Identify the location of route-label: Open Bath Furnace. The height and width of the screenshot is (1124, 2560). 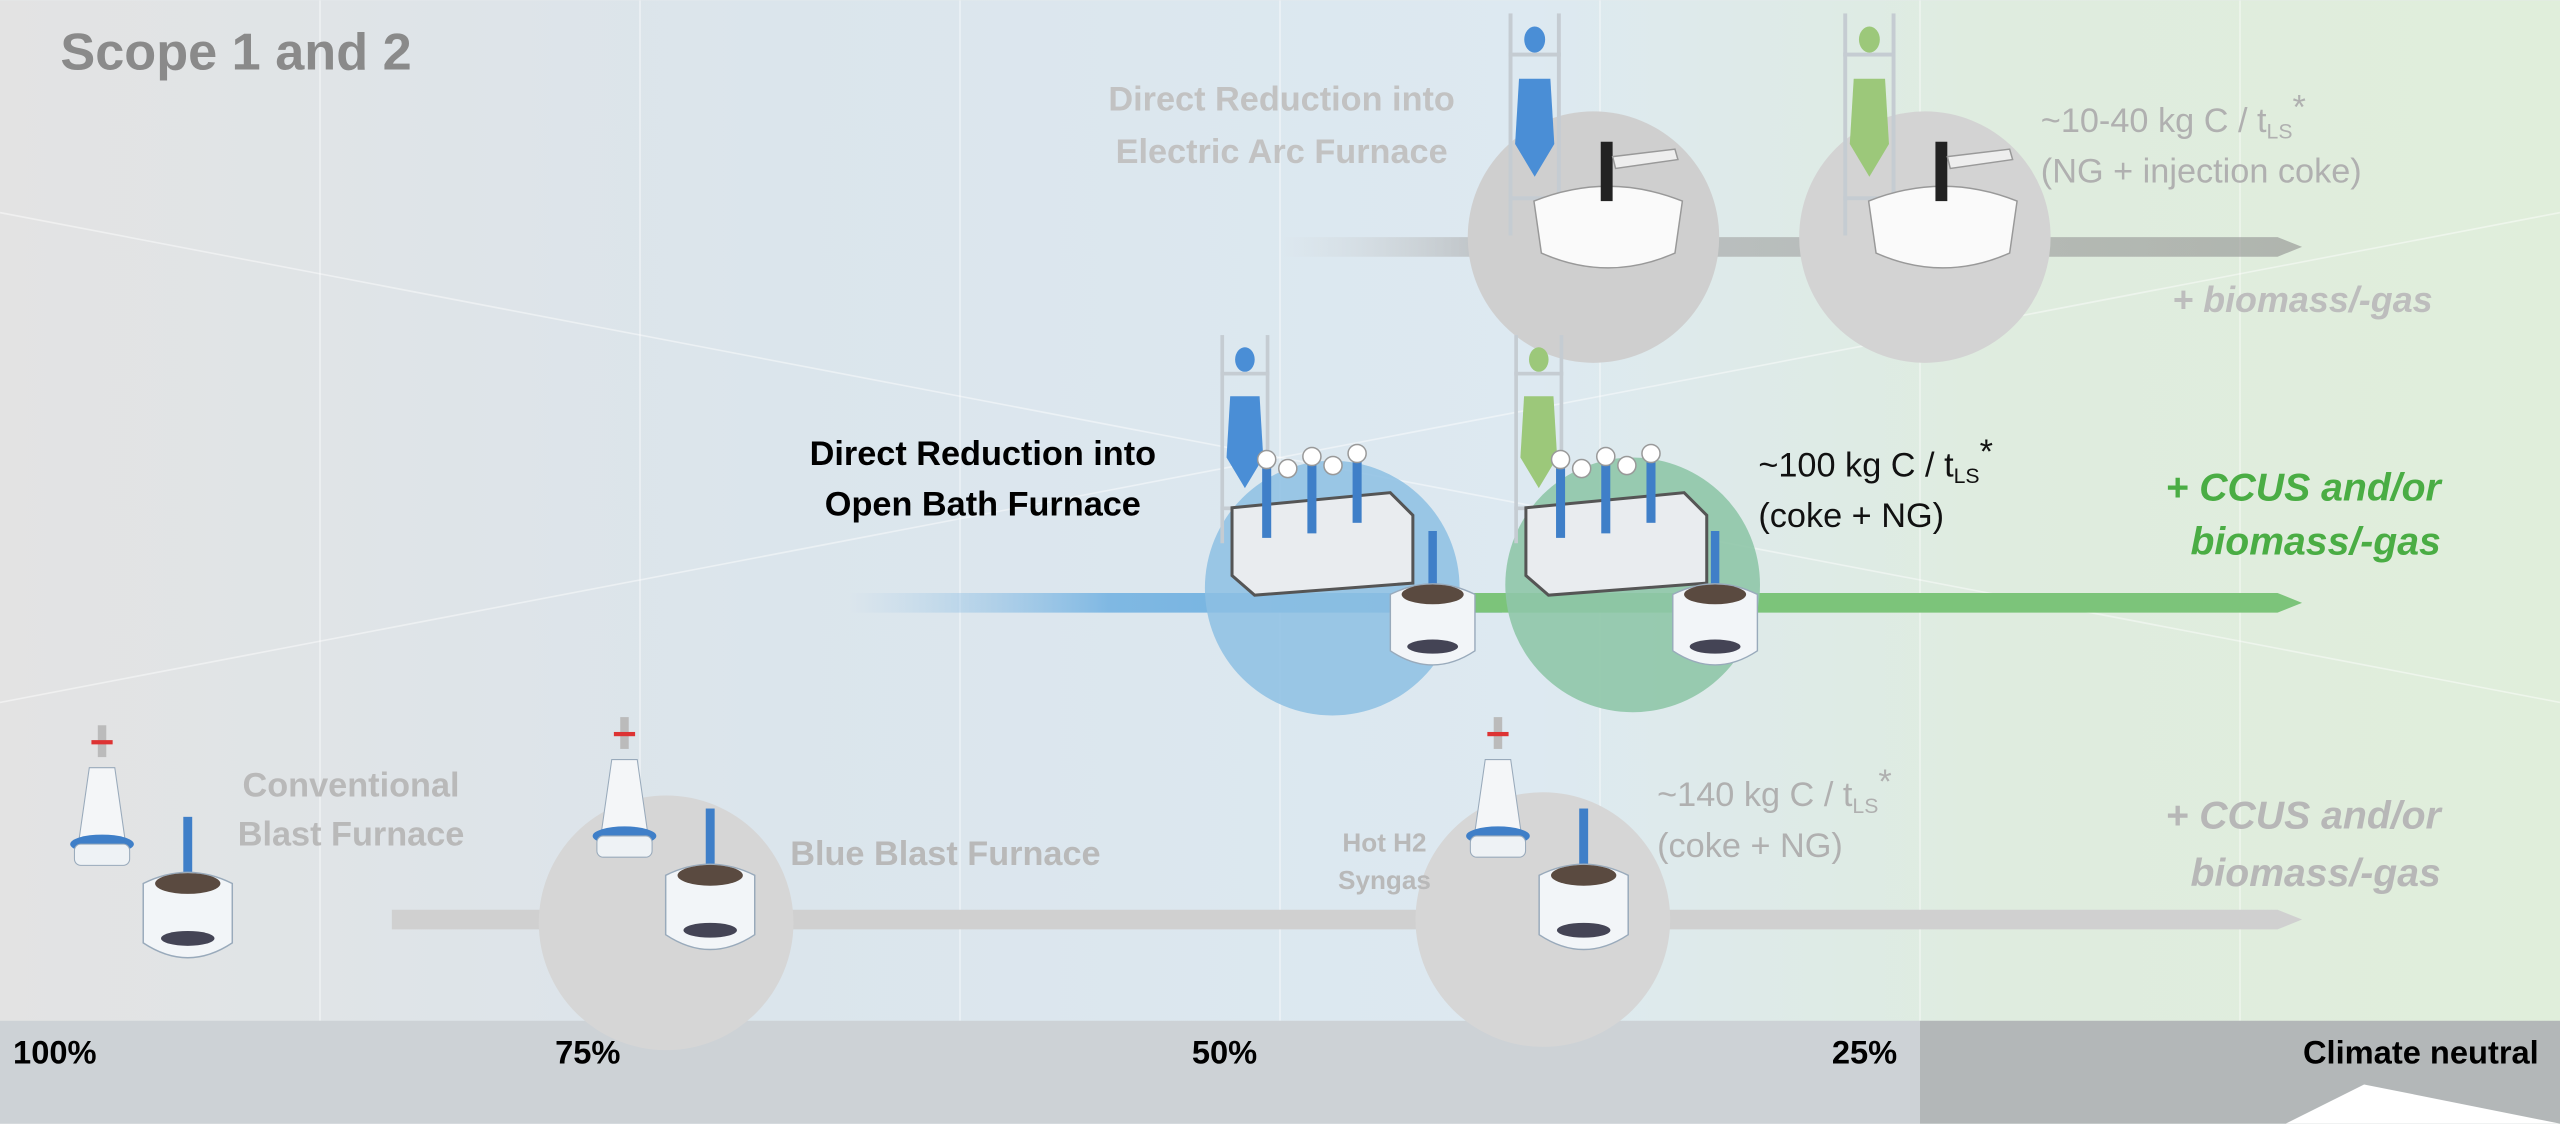
(983, 505).